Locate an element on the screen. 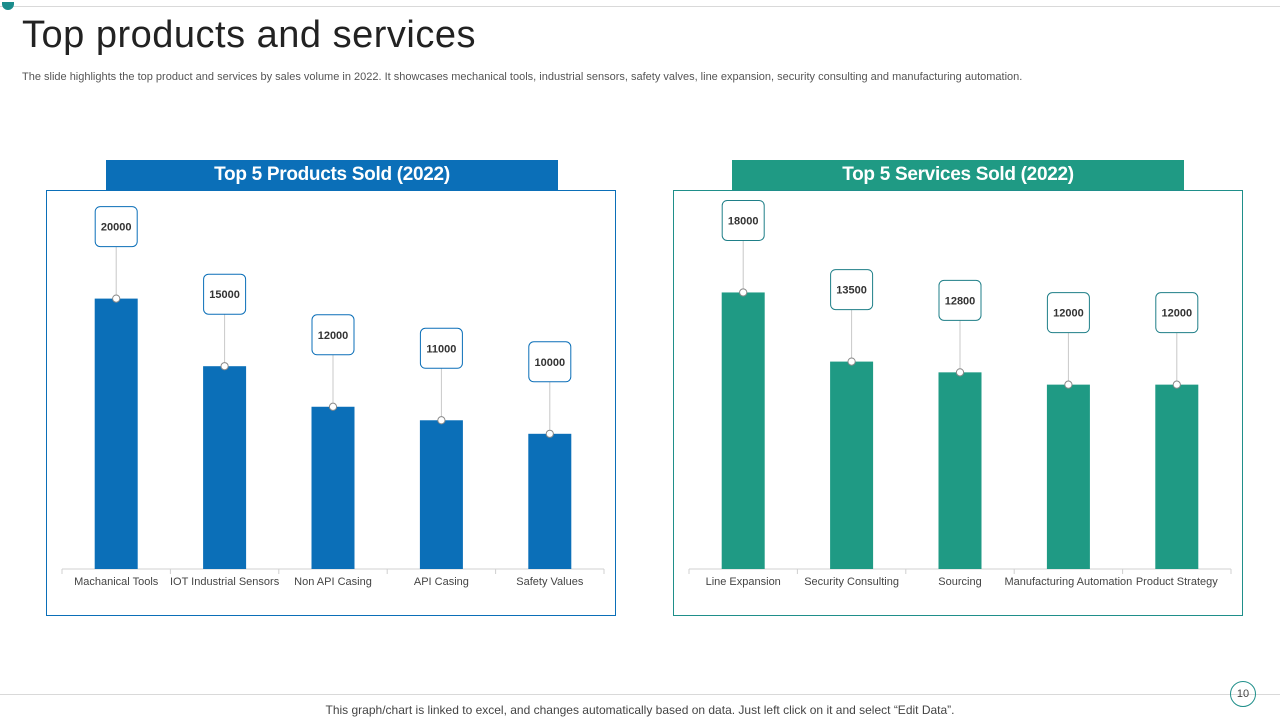  category-label-1: Security Consulting is located at coordinates (851, 582).